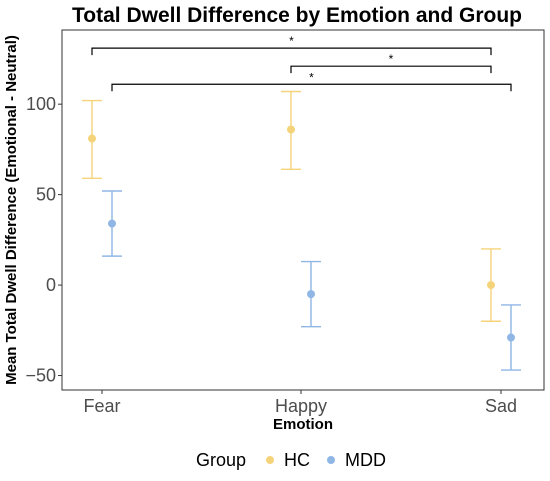  What do you see at coordinates (331, 460) in the screenshot?
I see `legend-key-mdd` at bounding box center [331, 460].